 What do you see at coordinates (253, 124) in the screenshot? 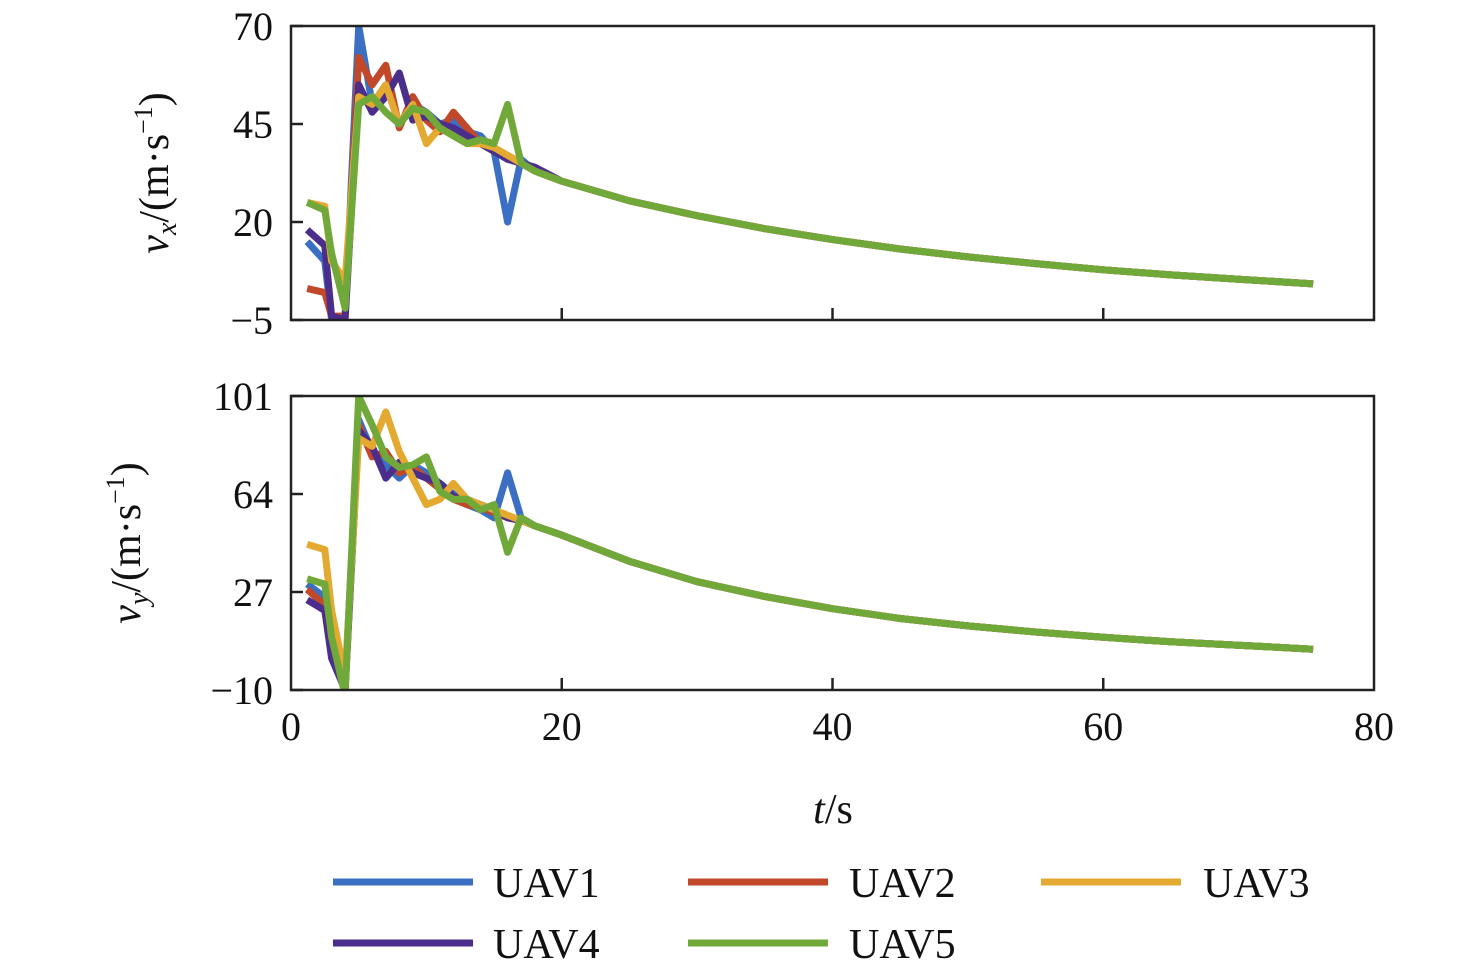
I see `y-tick-label: 45` at bounding box center [253, 124].